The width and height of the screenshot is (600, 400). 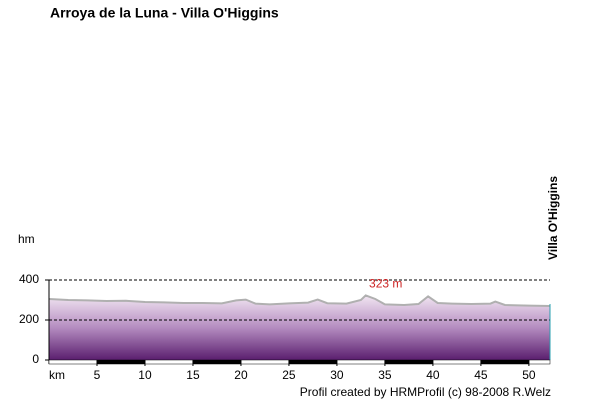 What do you see at coordinates (553, 218) in the screenshot?
I see `end-label: Villa O'Higgins` at bounding box center [553, 218].